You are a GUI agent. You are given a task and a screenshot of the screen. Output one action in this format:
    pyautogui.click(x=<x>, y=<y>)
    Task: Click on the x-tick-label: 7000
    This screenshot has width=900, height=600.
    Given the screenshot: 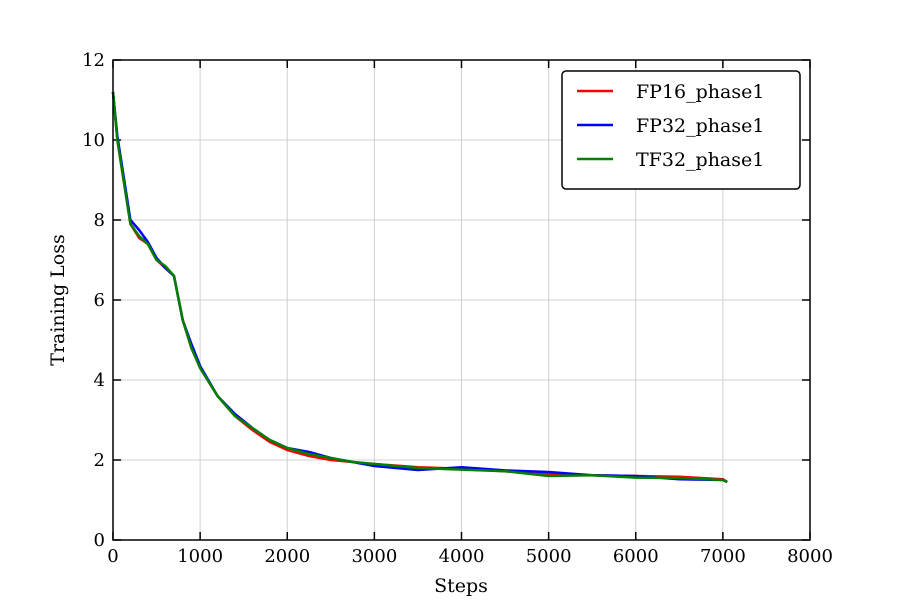 What is the action you would take?
    pyautogui.click(x=723, y=556)
    